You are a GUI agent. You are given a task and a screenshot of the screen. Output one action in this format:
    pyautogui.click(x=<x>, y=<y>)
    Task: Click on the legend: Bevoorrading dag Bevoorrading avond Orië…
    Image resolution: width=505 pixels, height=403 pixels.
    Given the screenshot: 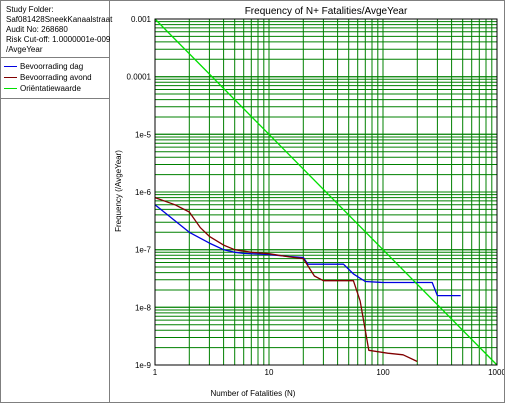 What is the action you would take?
    pyautogui.click(x=55, y=78)
    